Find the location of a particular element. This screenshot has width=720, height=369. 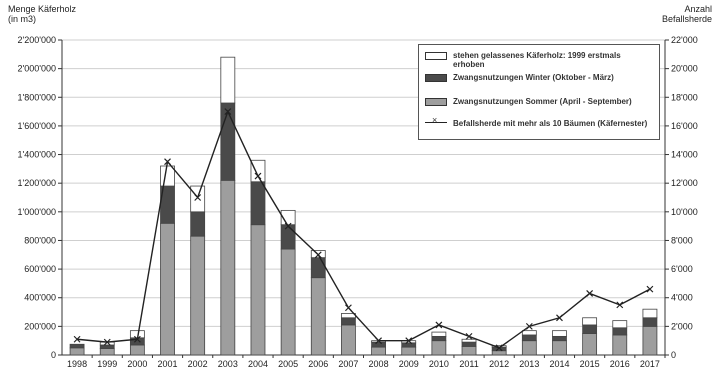

y-right-tick-label: 20'000 is located at coordinates (684, 69).